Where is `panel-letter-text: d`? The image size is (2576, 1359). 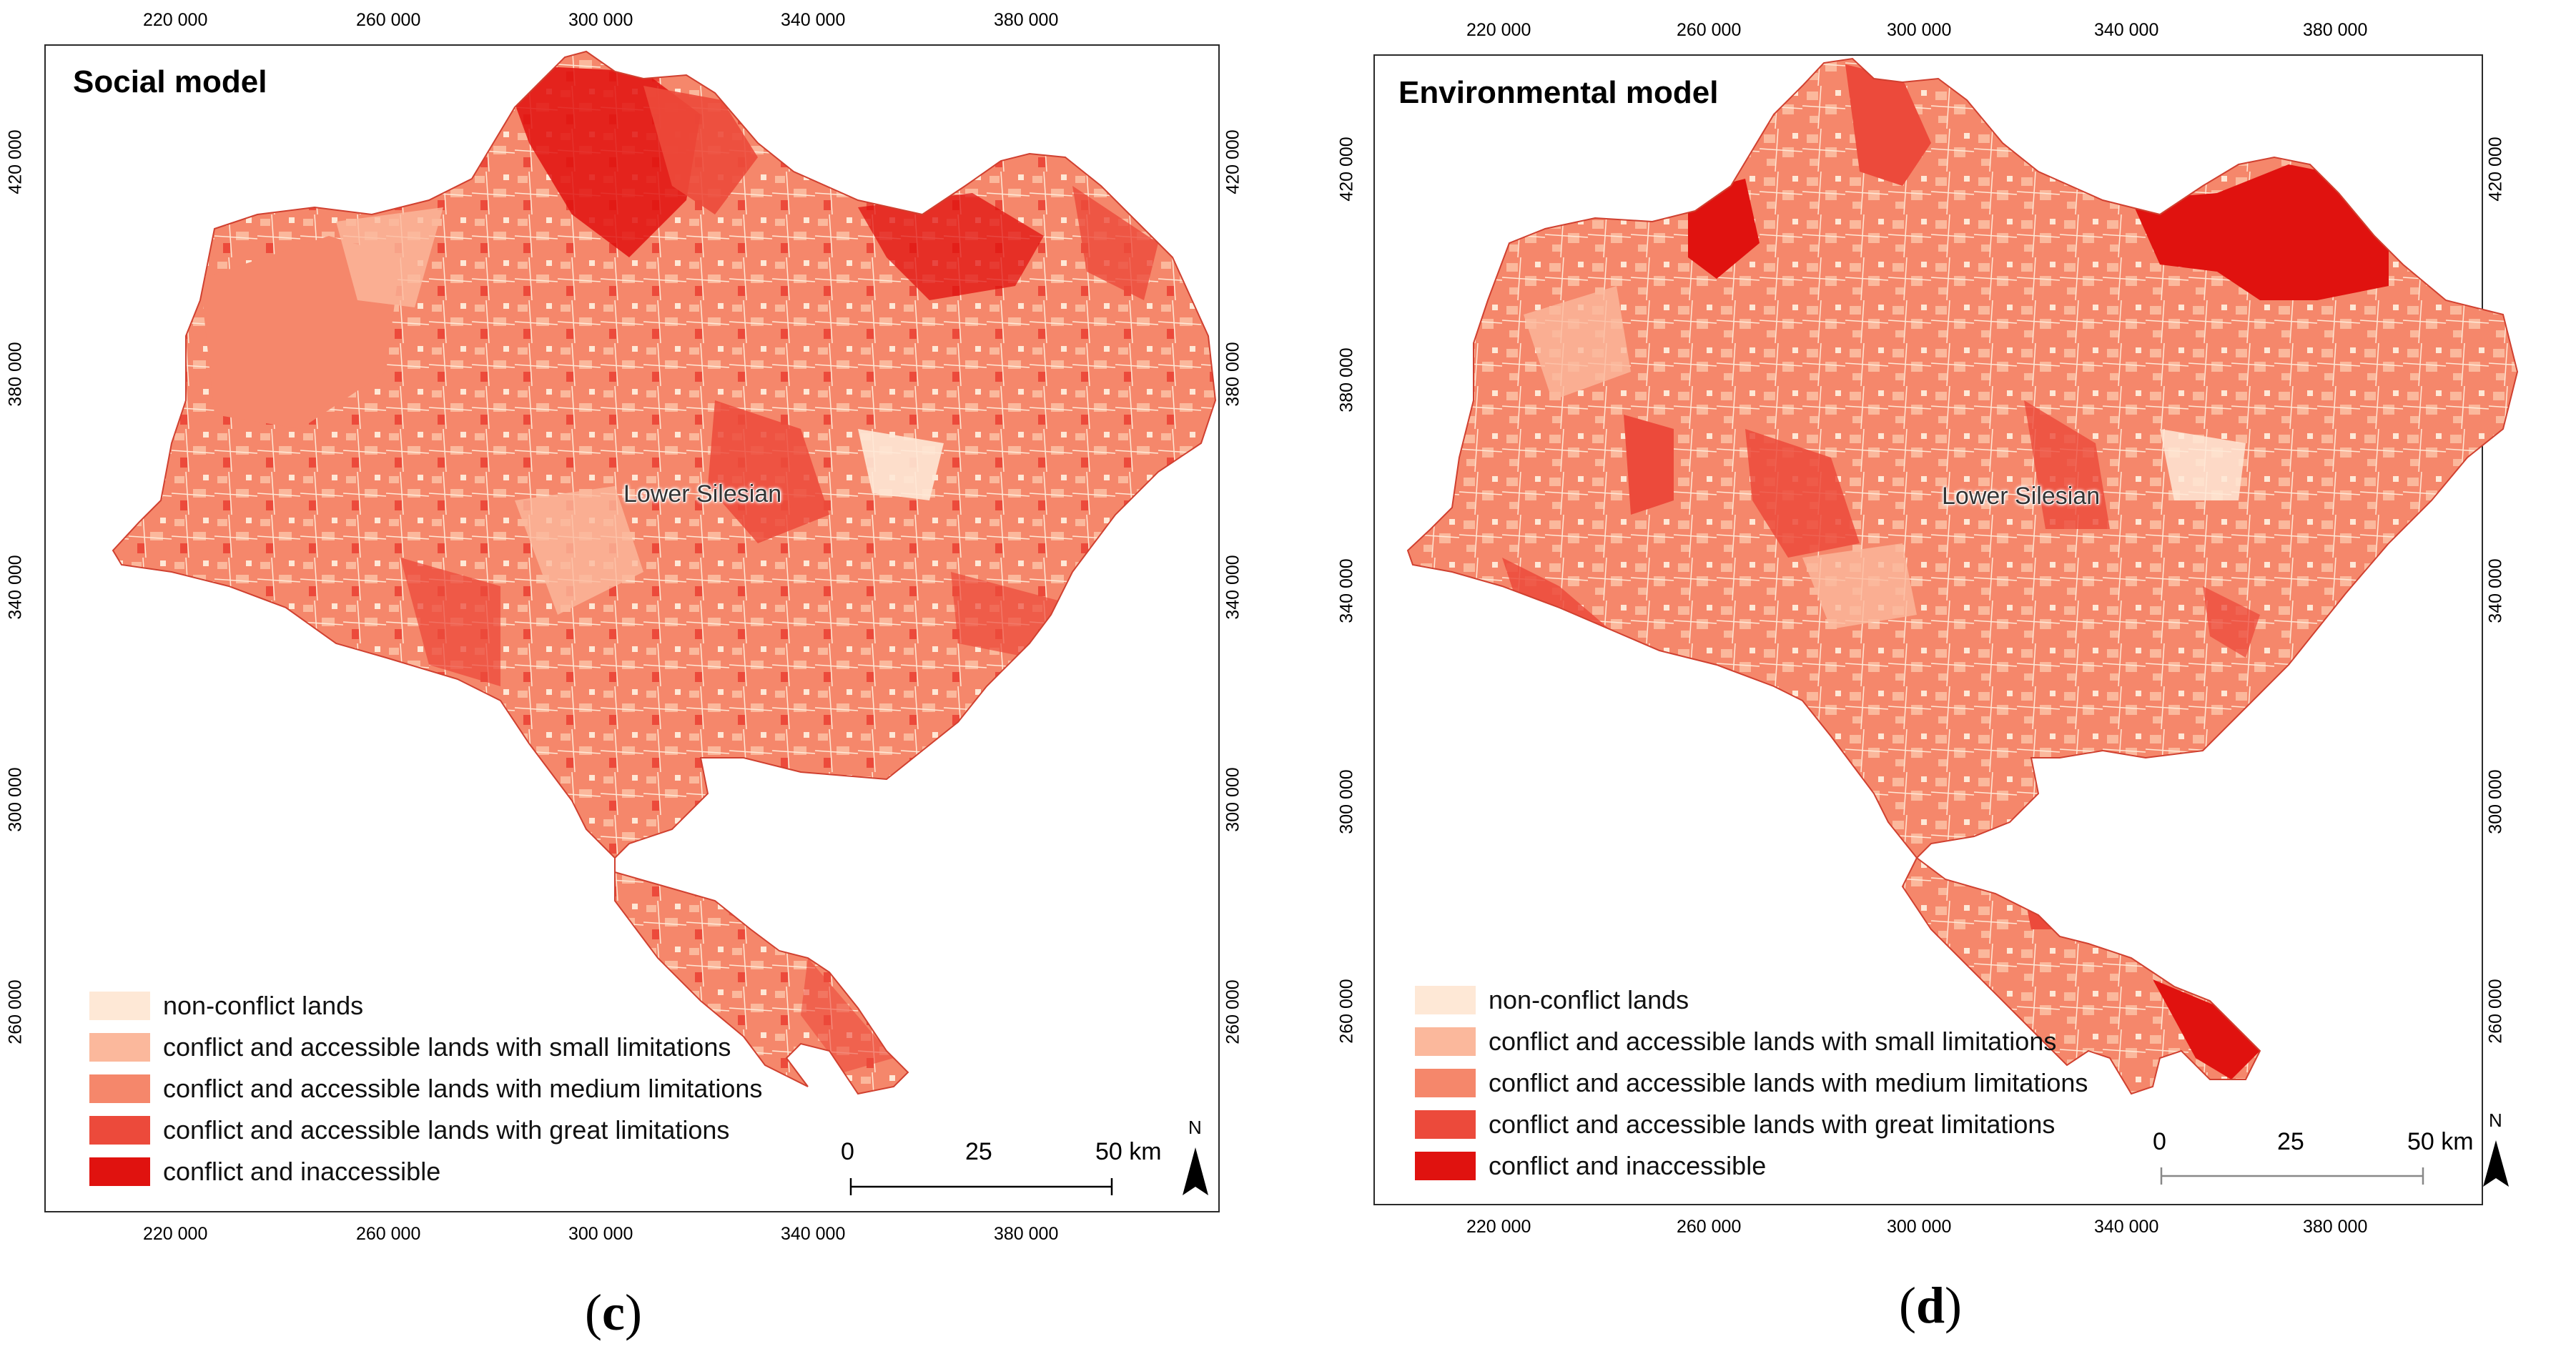
panel-letter-text: d is located at coordinates (1930, 1305).